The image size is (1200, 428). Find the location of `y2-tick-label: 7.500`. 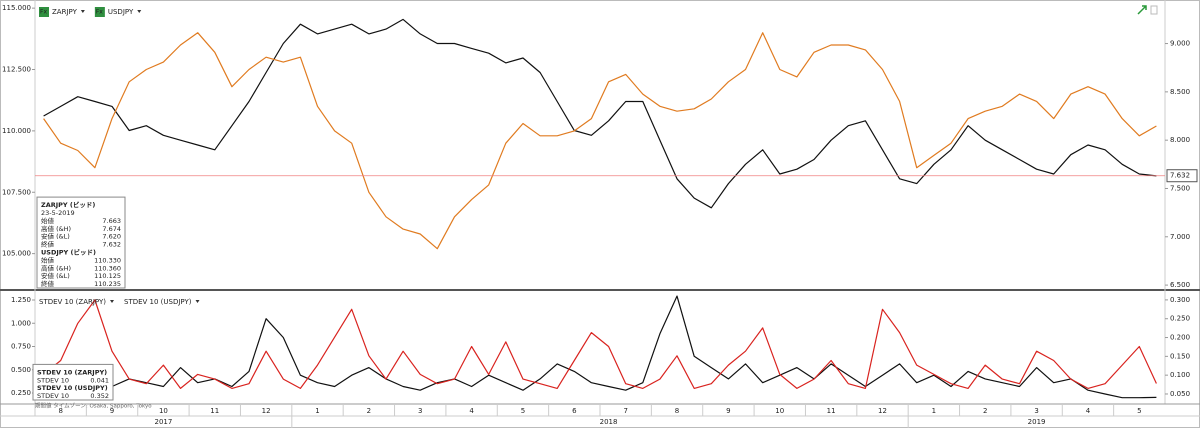

y2-tick-label: 7.500 is located at coordinates (1180, 188).